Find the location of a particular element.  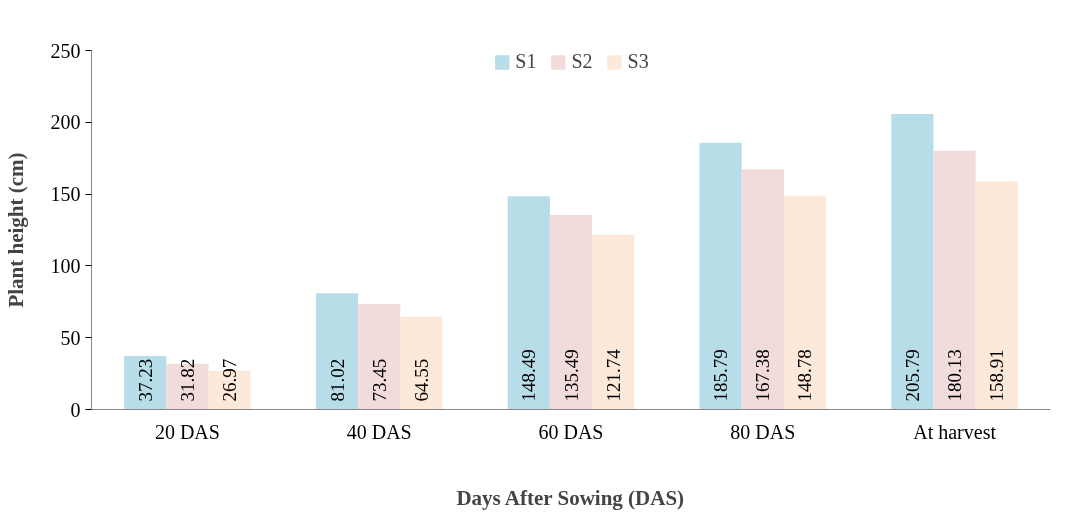

data-label: 158.91 is located at coordinates (997, 375).